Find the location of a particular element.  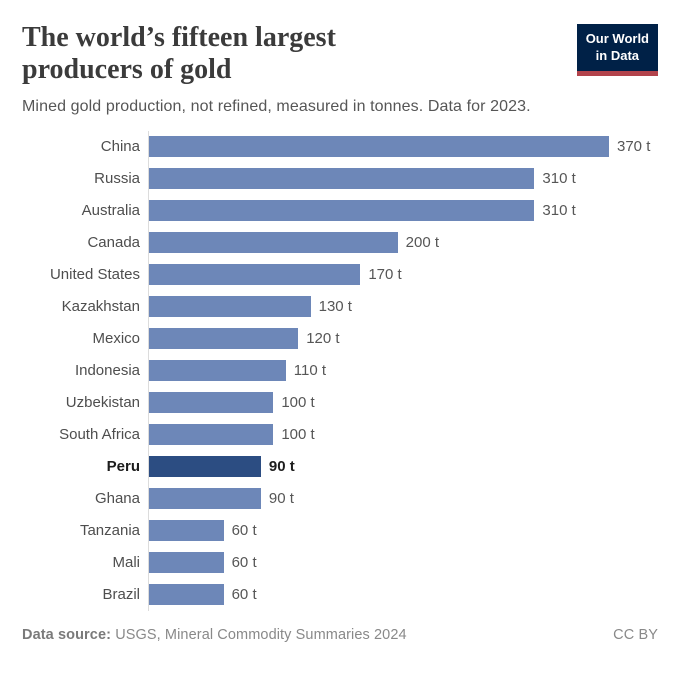

country-label: Mali is located at coordinates (126, 563).